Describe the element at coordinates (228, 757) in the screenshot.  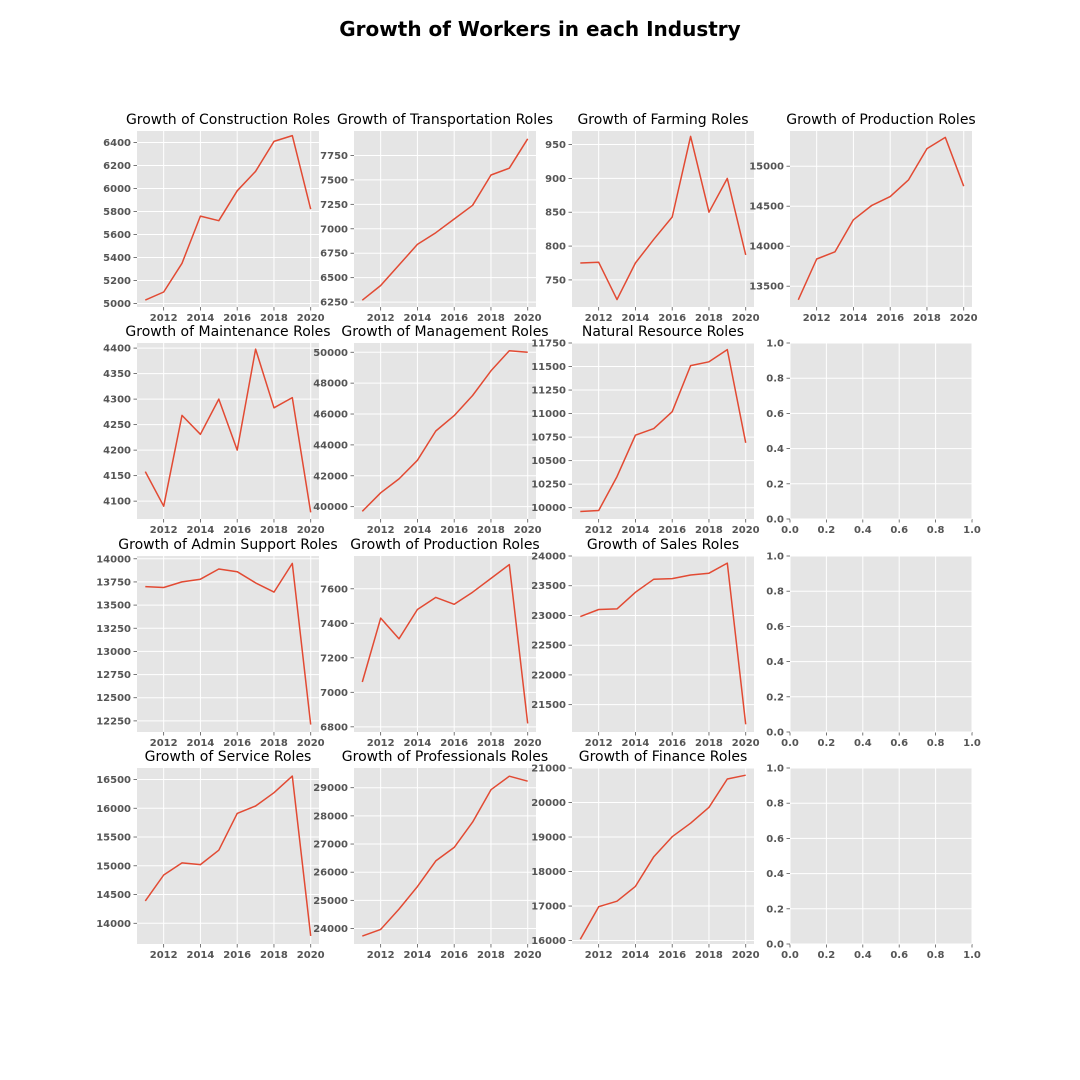
I see `subplot-title: Growth of Service Roles` at that location.